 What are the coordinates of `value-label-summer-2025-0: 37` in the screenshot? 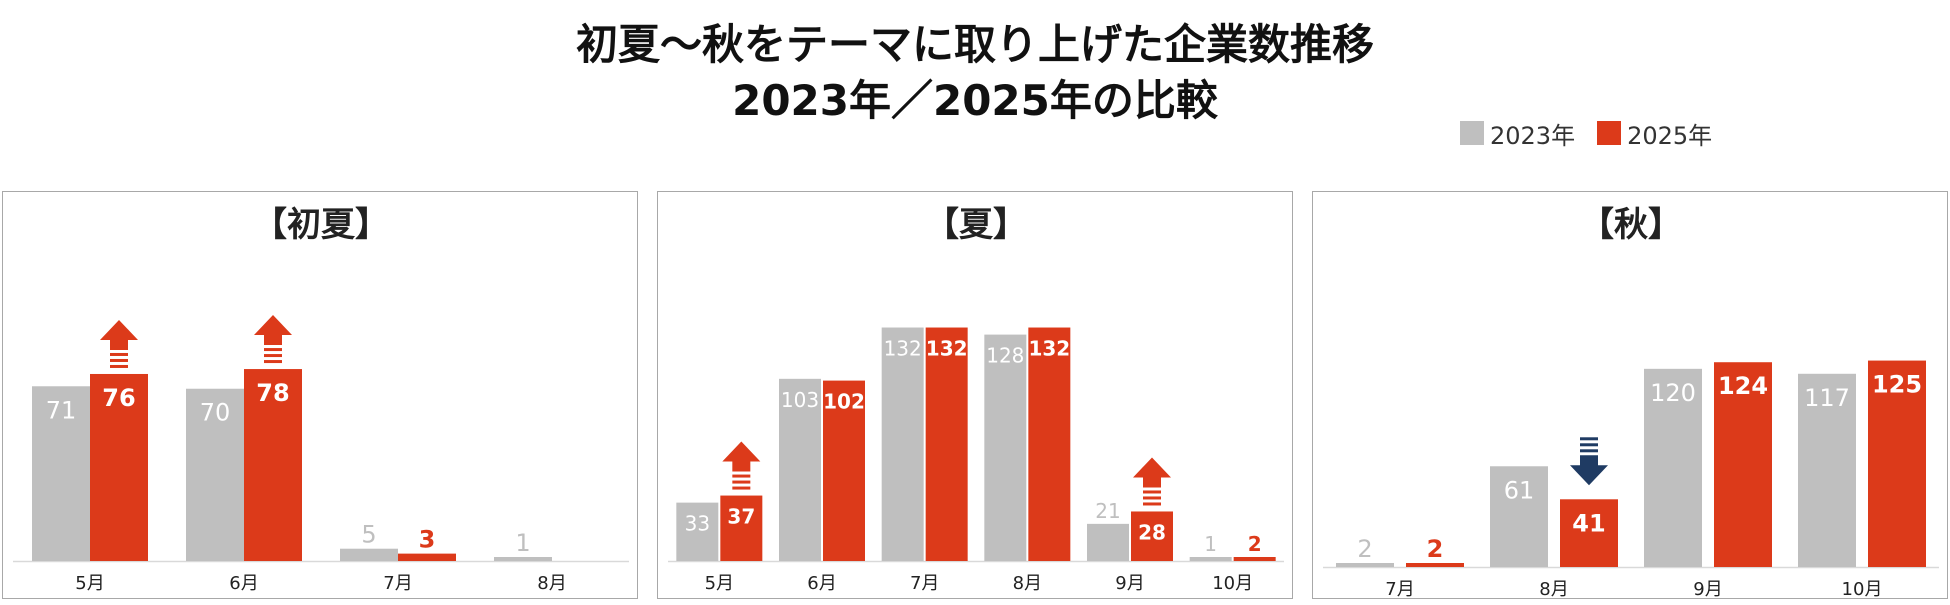 It's located at (741, 517).